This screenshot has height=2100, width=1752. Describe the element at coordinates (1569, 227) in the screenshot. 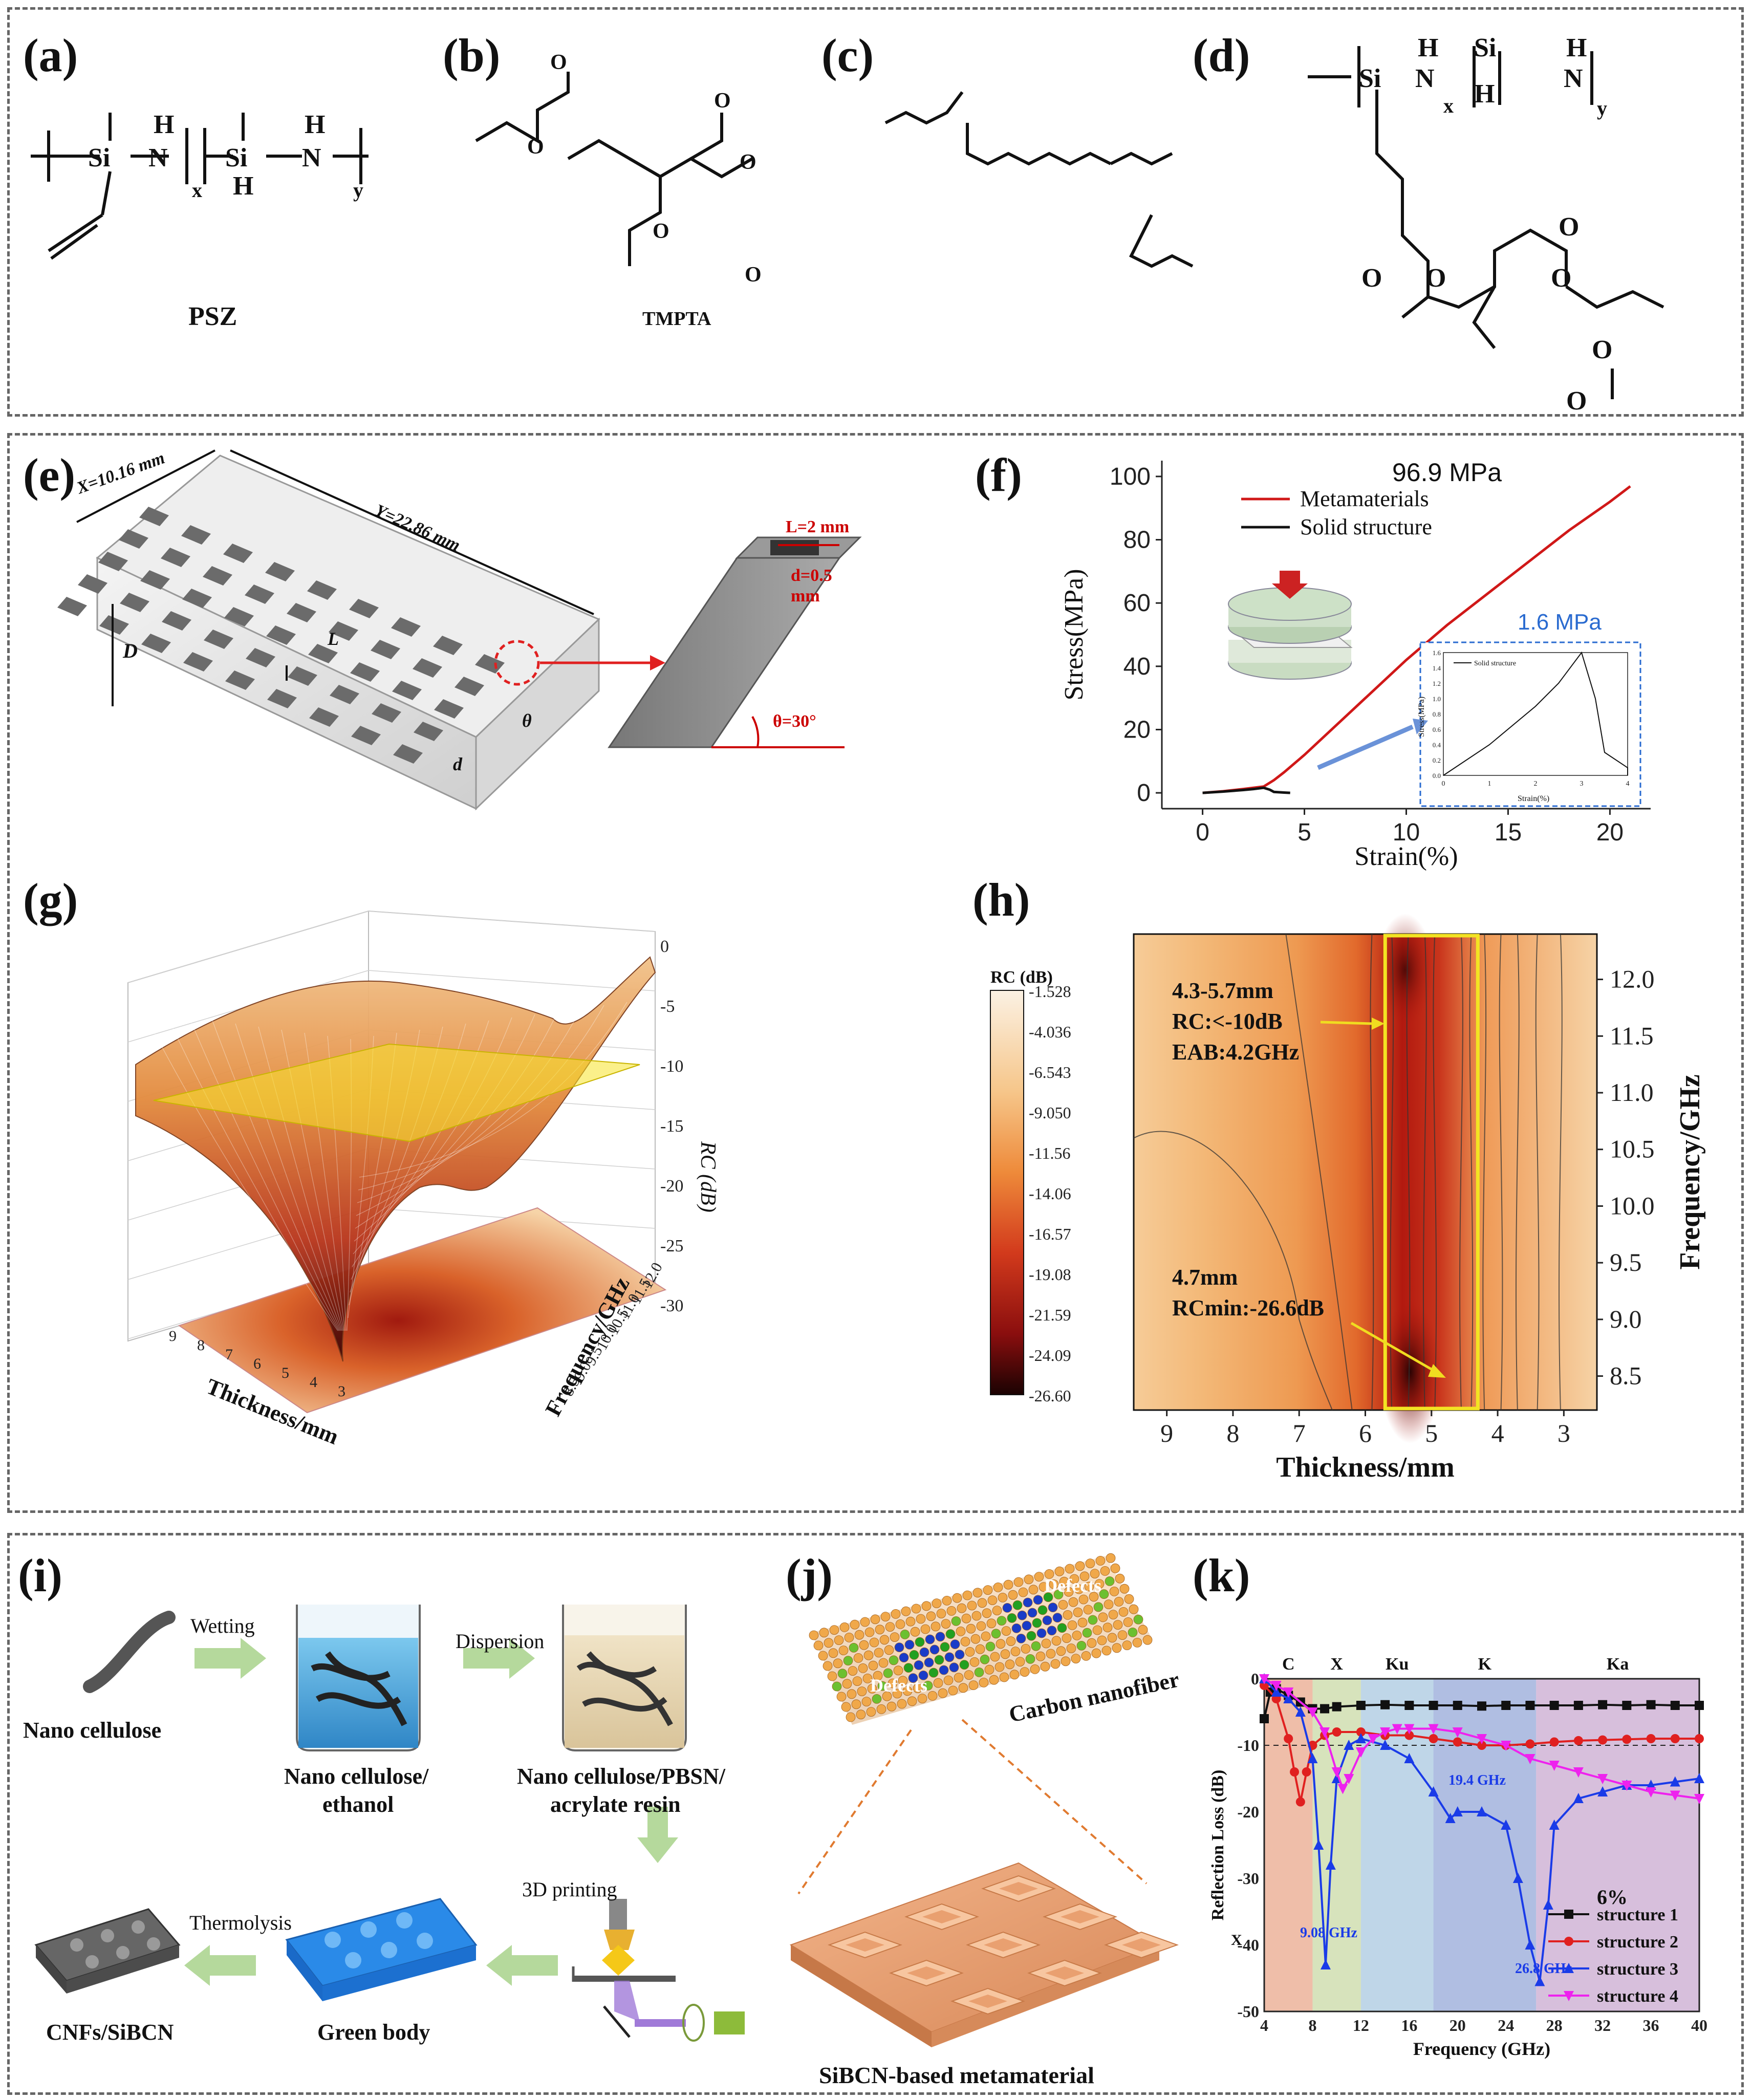

I see `d-atom-o3: O` at that location.